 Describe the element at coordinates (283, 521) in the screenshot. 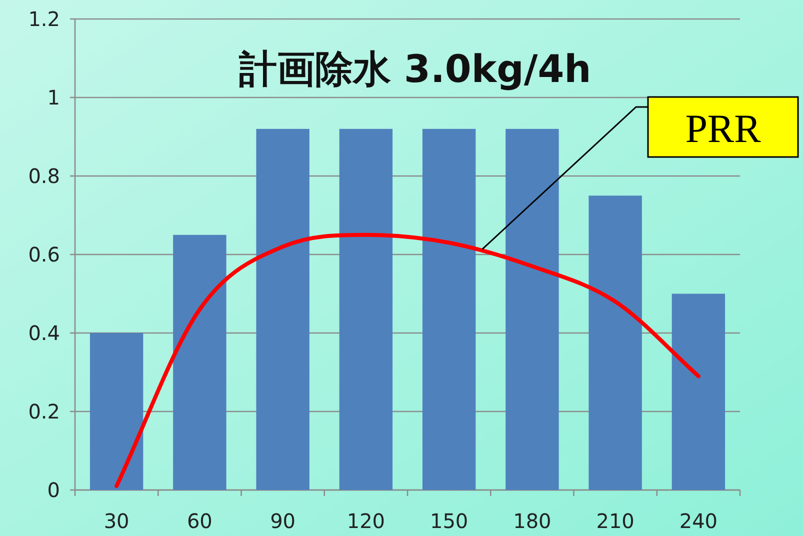

I see `x-tick-label: 90` at that location.